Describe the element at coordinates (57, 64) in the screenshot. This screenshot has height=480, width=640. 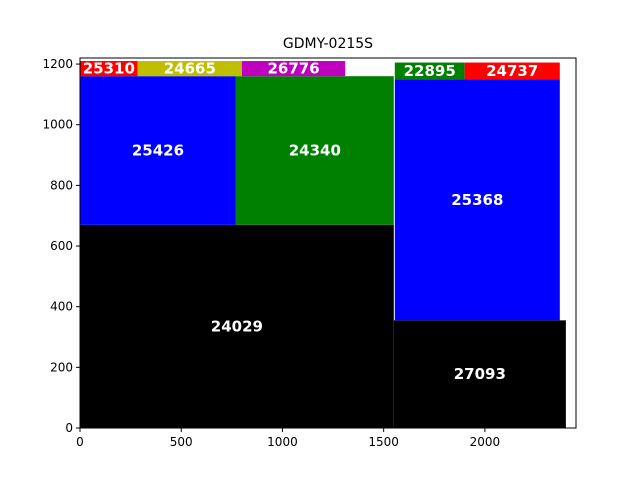
I see `y-tick-label: 1200` at that location.